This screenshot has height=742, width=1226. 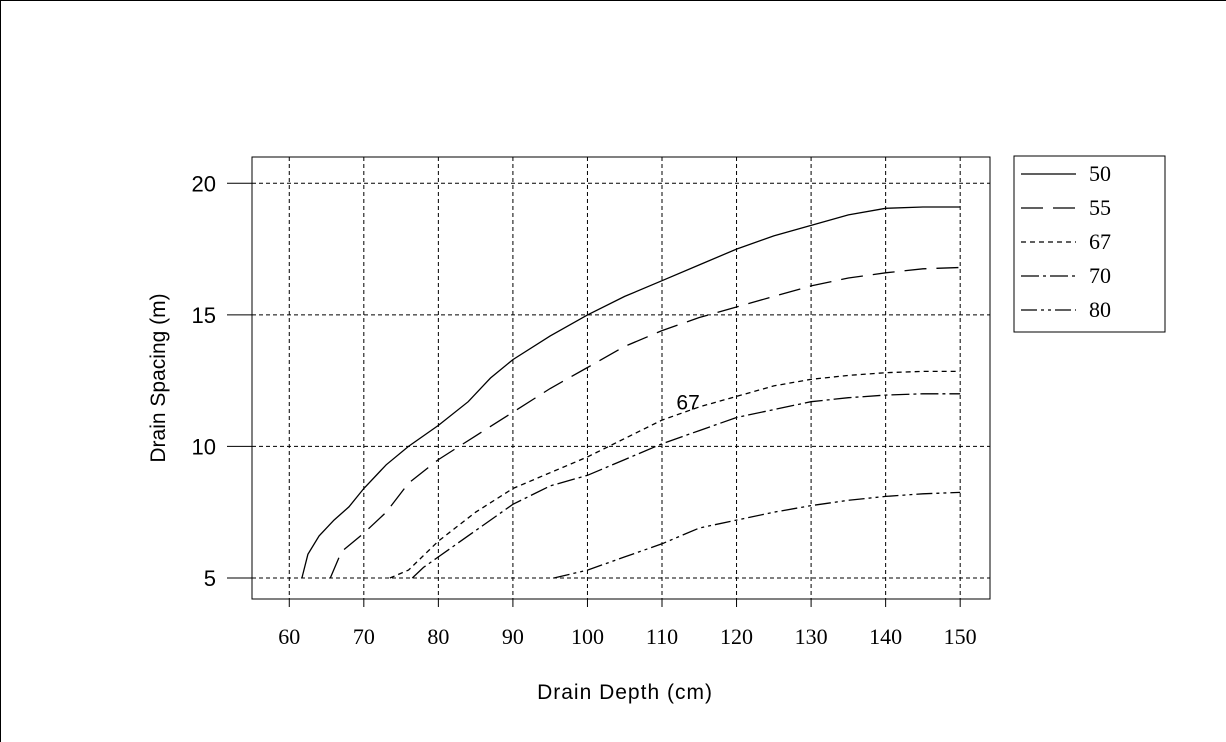 What do you see at coordinates (222, 381) in the screenshot?
I see `y-axis-ticks: 5 10 15 20` at bounding box center [222, 381].